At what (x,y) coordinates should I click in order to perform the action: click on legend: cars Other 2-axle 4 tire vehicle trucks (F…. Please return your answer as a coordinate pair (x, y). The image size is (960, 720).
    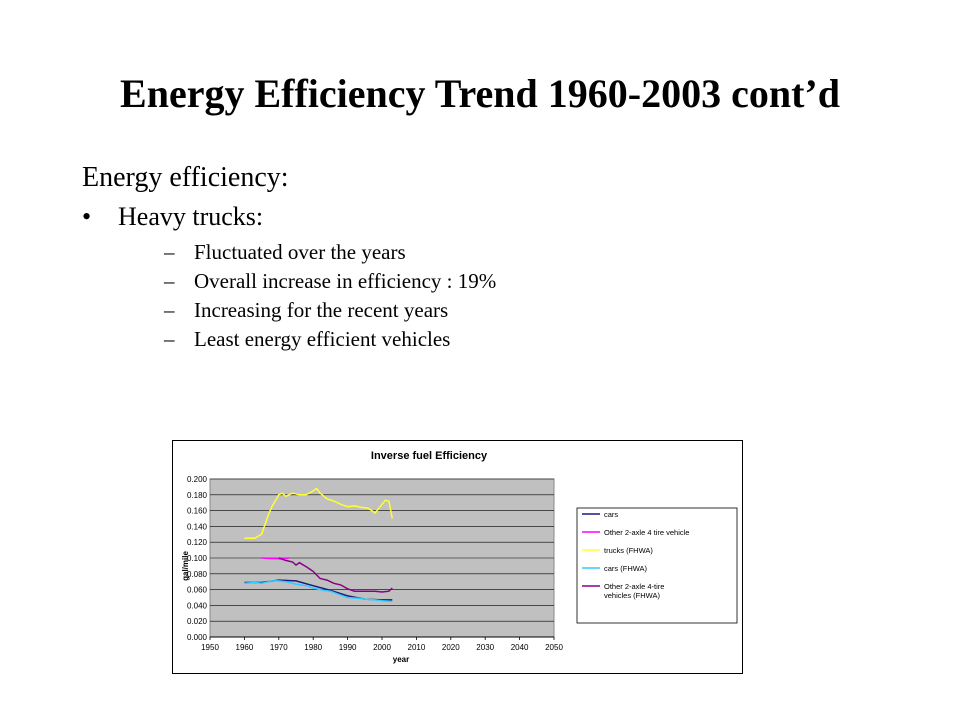
    Looking at the image, I should click on (657, 565).